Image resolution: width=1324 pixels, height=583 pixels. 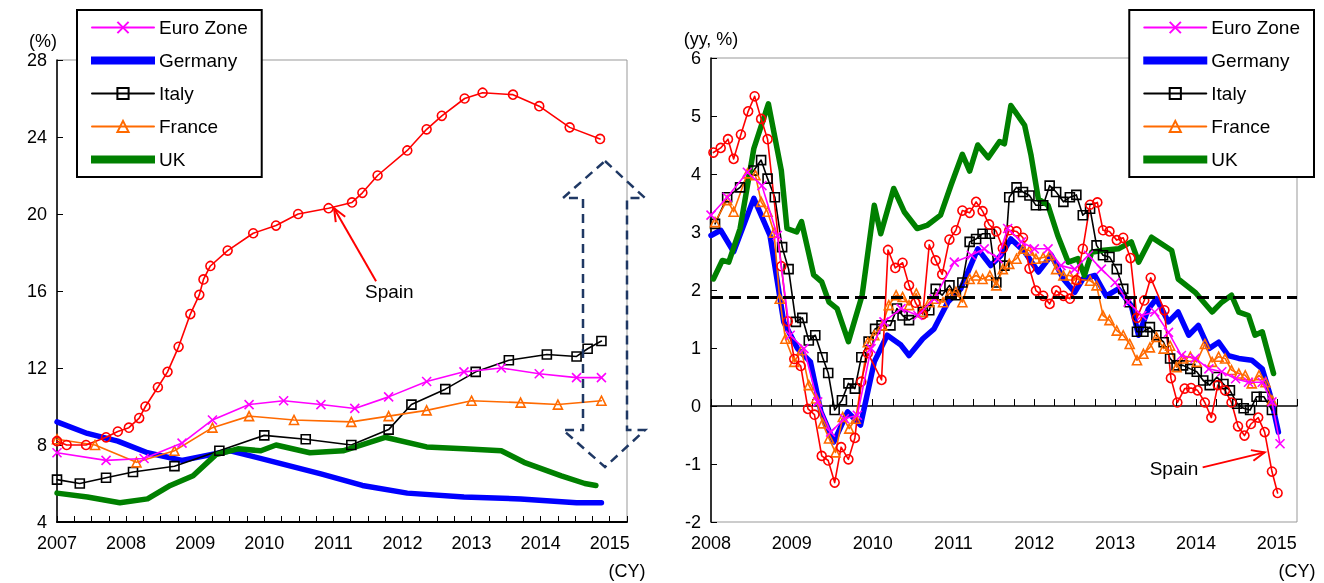 What do you see at coordinates (1195, 543) in the screenshot?
I see `x-tick-label: 2014` at bounding box center [1195, 543].